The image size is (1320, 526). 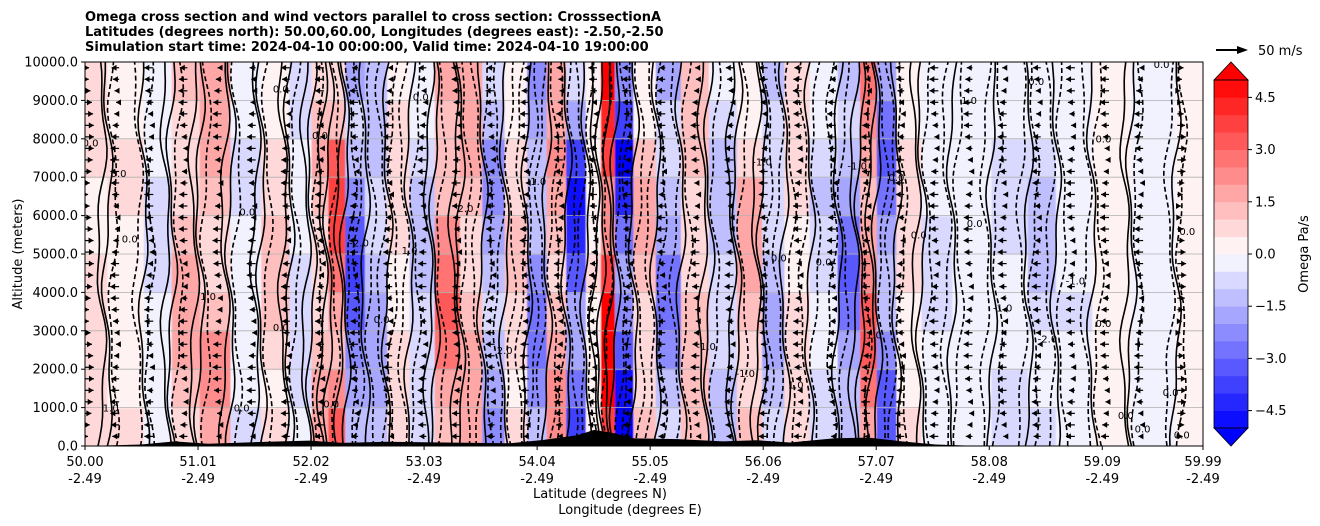 What do you see at coordinates (56, 101) in the screenshot?
I see `y-tick-label: 9000.0` at bounding box center [56, 101].